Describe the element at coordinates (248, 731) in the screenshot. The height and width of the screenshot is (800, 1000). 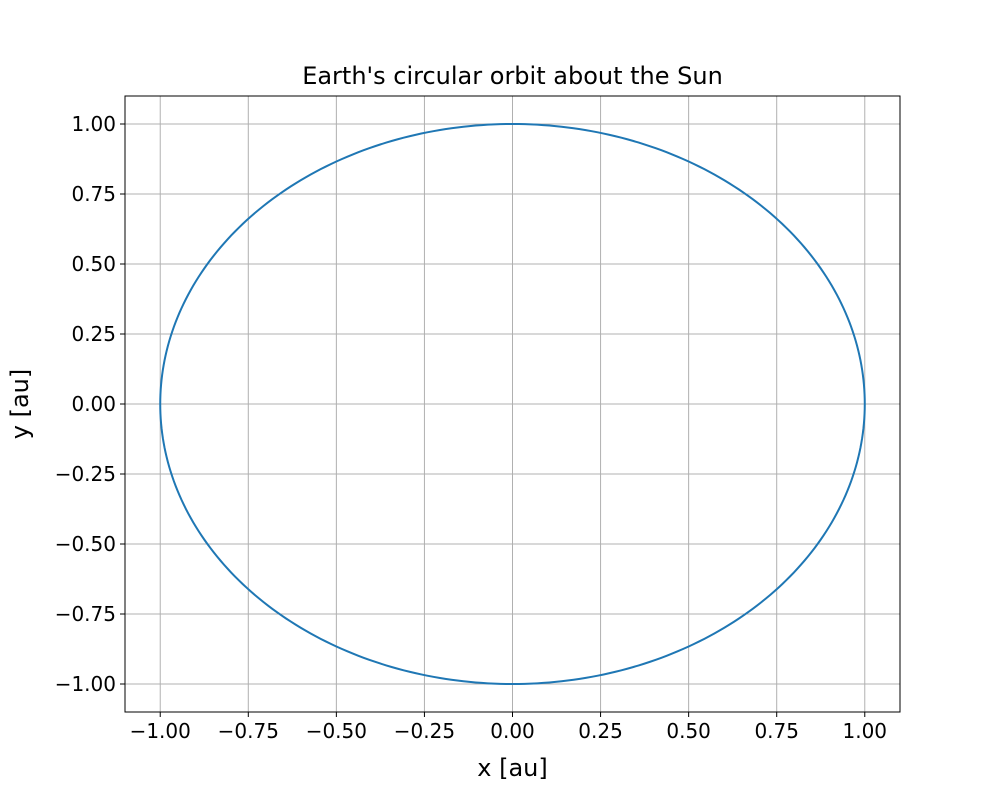
I see `x-tick-label: −0.75` at that location.